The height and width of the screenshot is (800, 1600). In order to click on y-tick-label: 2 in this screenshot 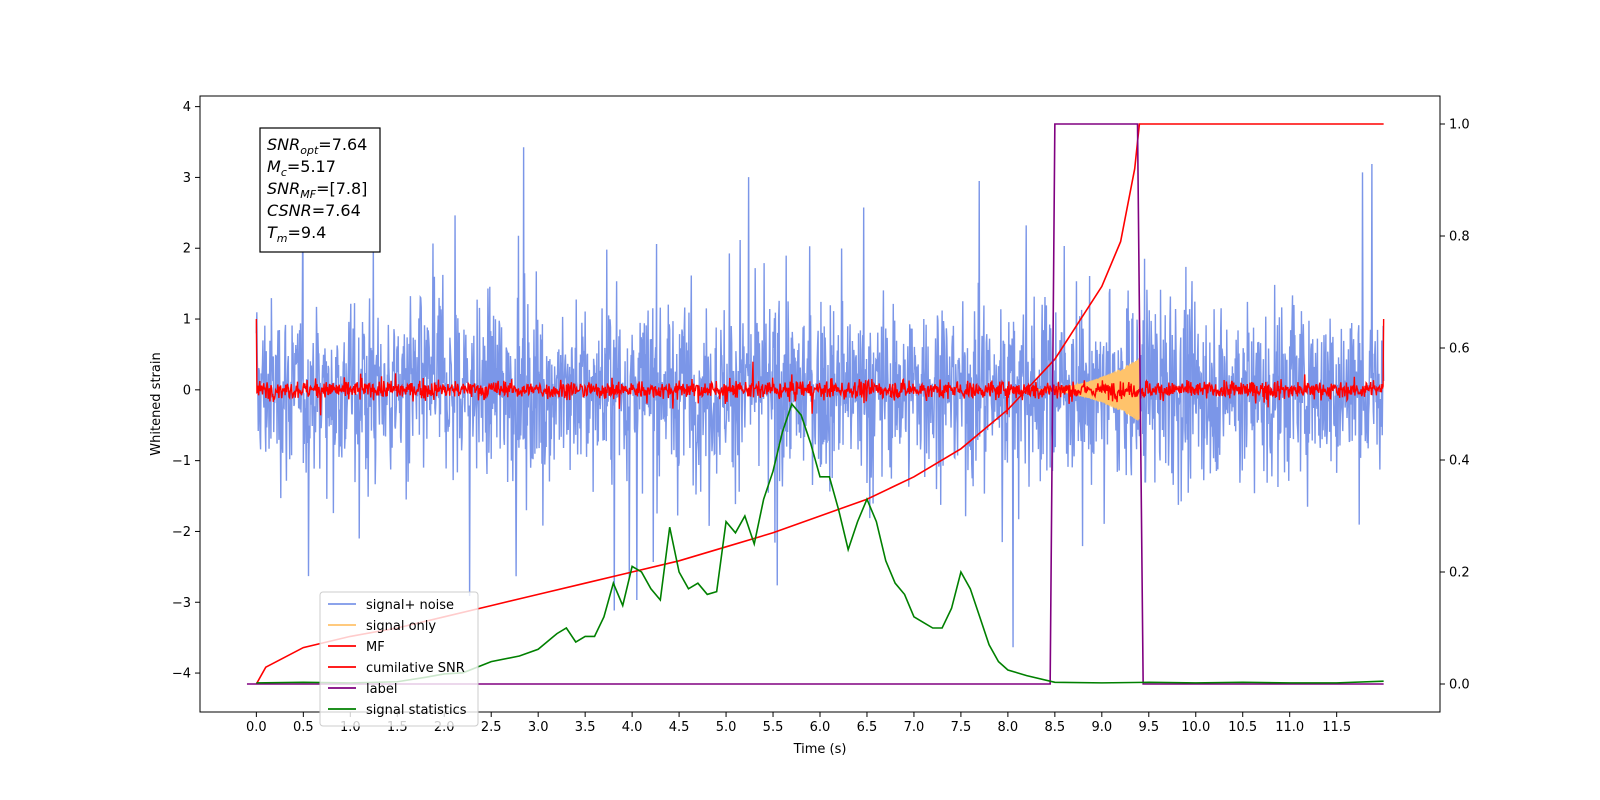, I will do `click(187, 249)`.